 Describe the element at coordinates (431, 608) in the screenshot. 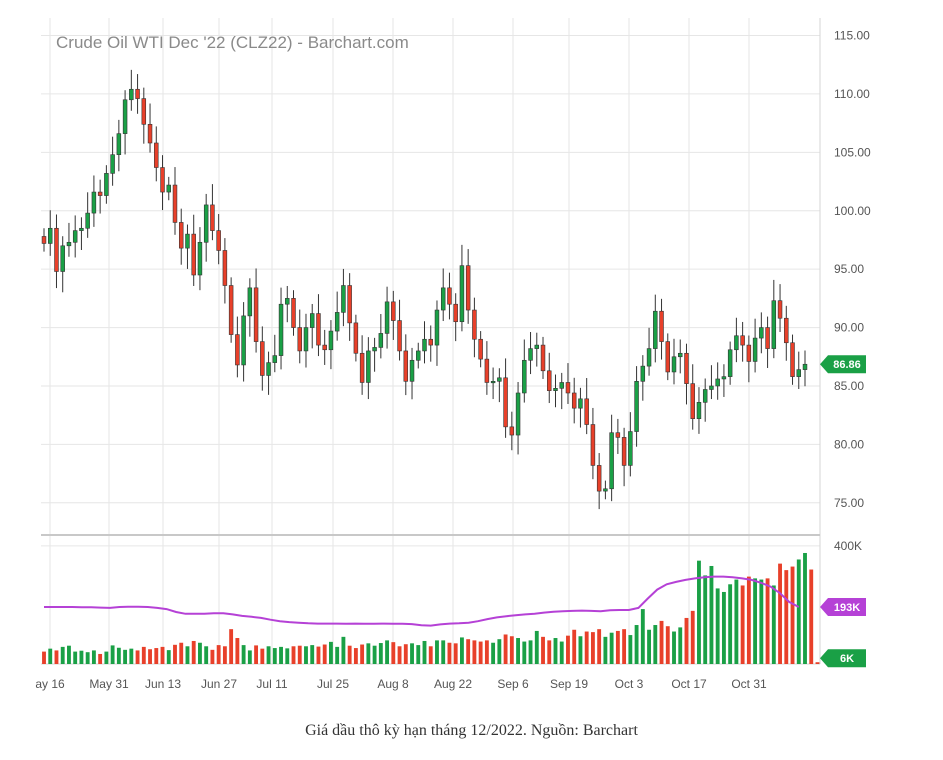

I see `volume-bars` at that location.